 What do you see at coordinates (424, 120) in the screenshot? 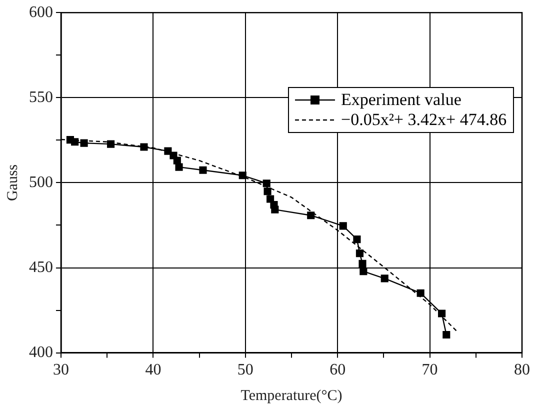
I see `legend-label: −0.05x²+ 3.42x+ 474.86` at bounding box center [424, 120].